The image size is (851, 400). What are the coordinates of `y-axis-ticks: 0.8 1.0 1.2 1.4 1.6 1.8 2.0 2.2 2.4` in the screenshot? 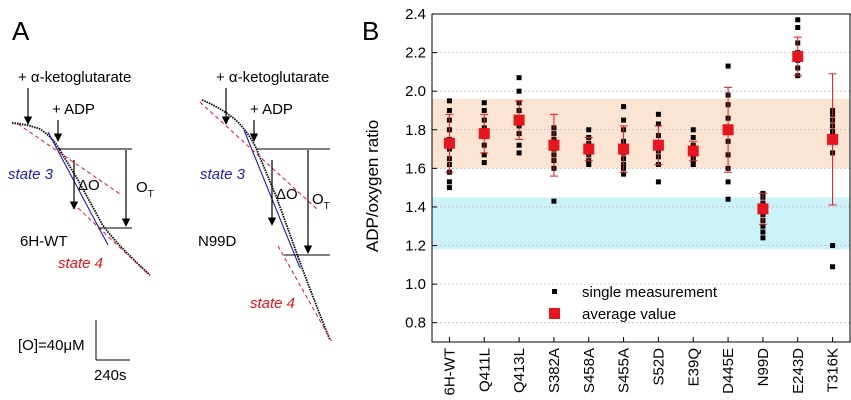 It's located at (421, 169).